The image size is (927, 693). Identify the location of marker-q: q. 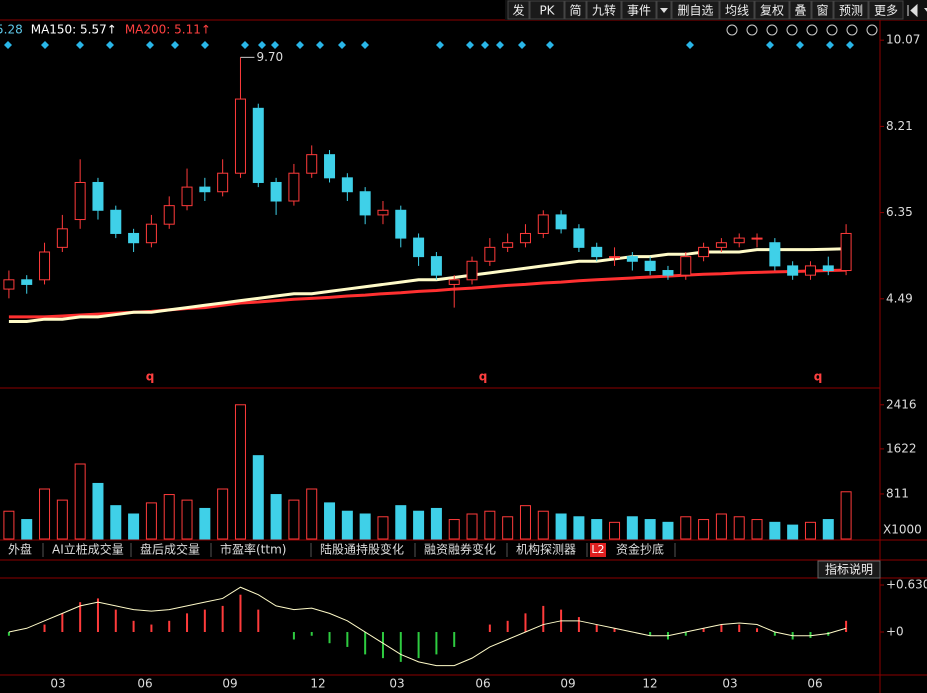
(818, 377).